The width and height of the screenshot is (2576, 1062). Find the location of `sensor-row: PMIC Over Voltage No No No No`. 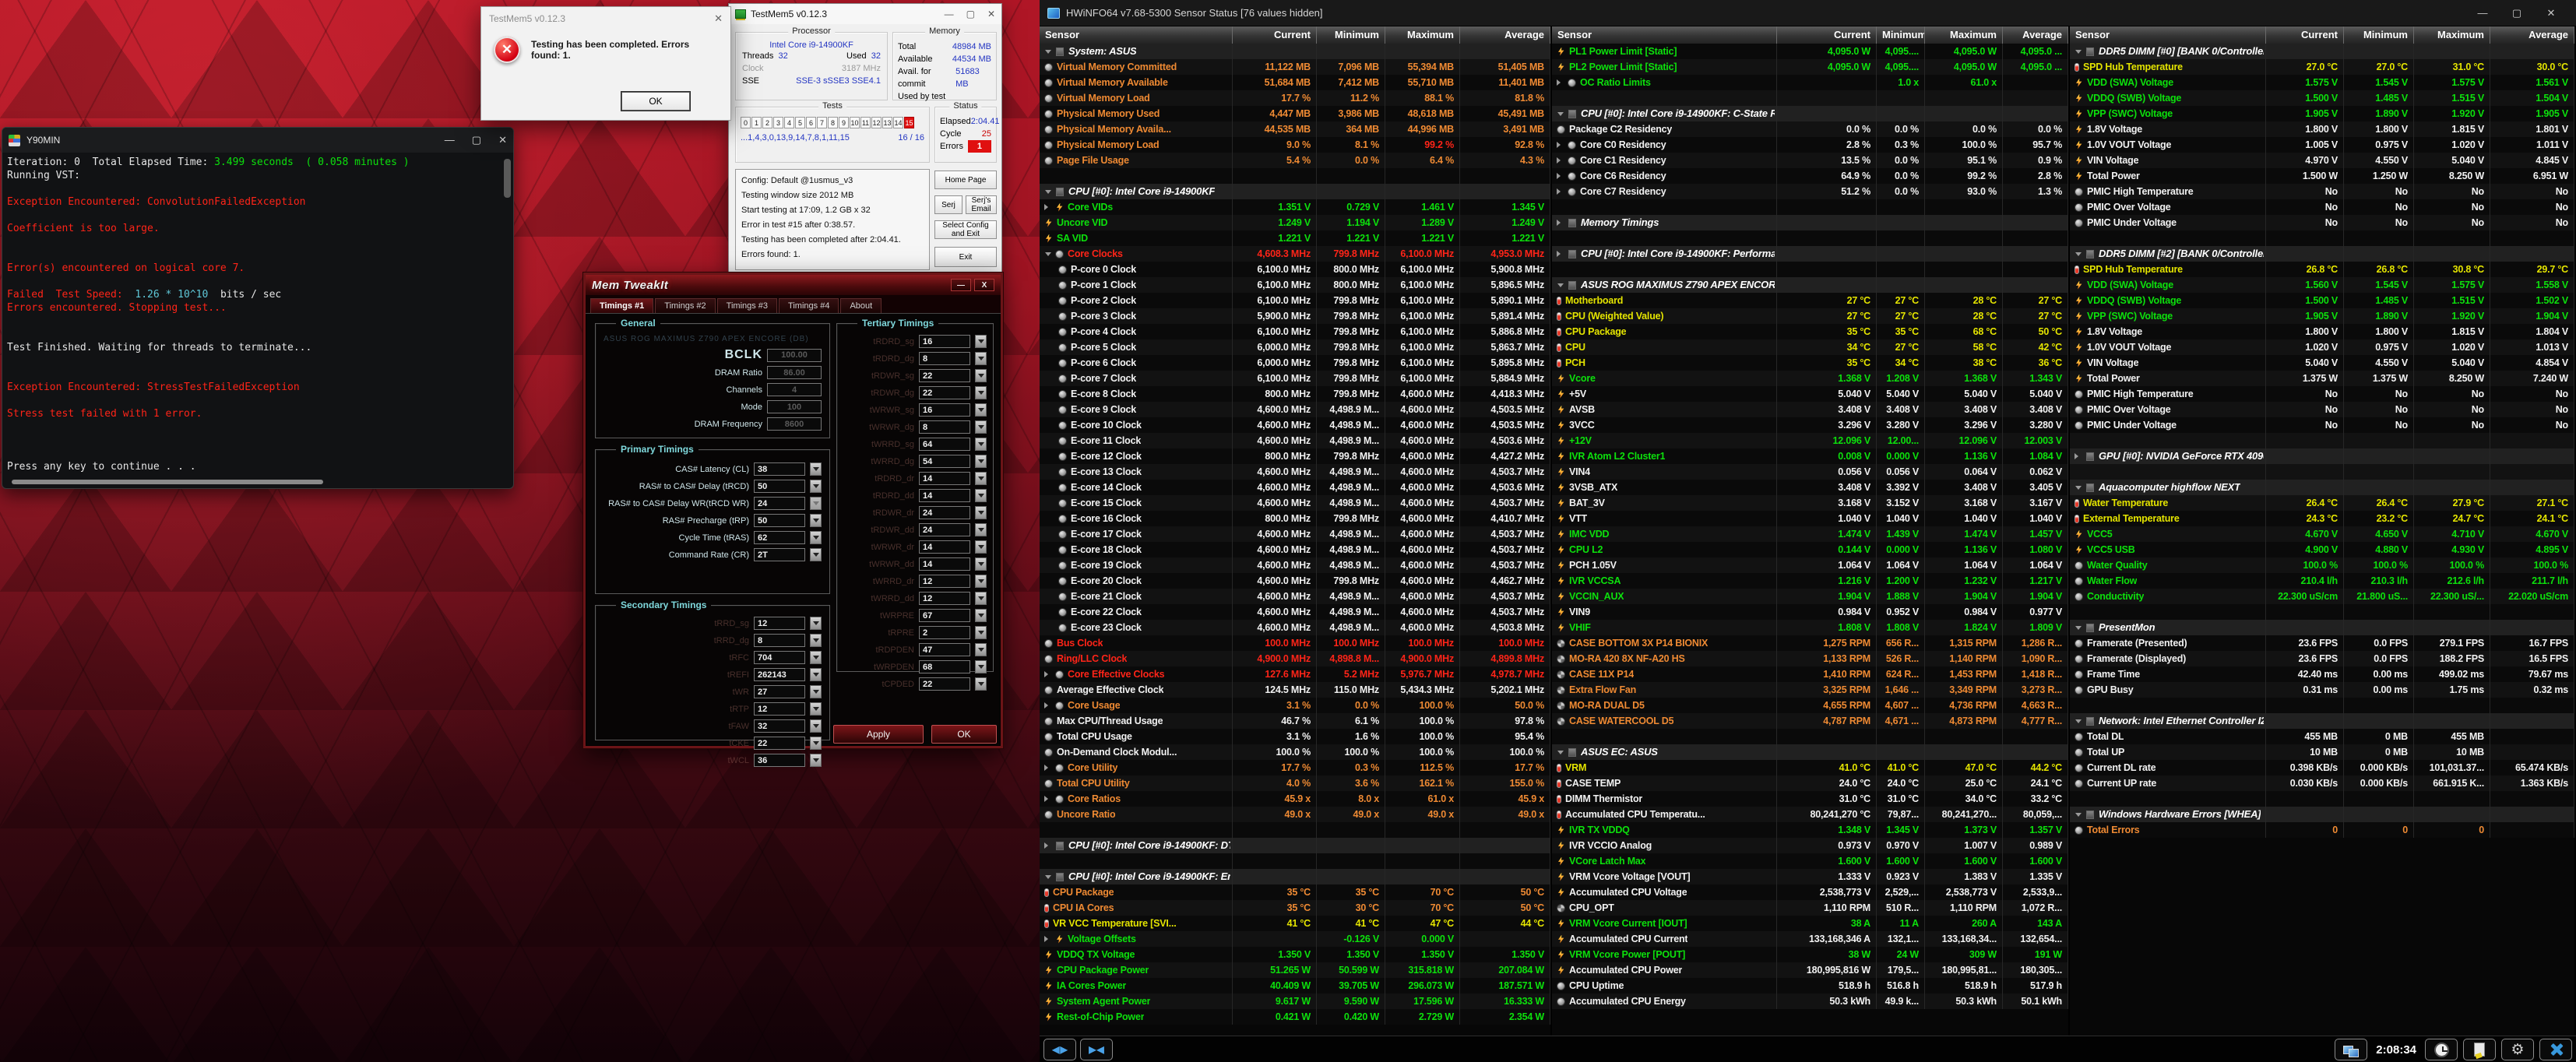

sensor-row: PMIC Over Voltage No No No No is located at coordinates (2322, 409).